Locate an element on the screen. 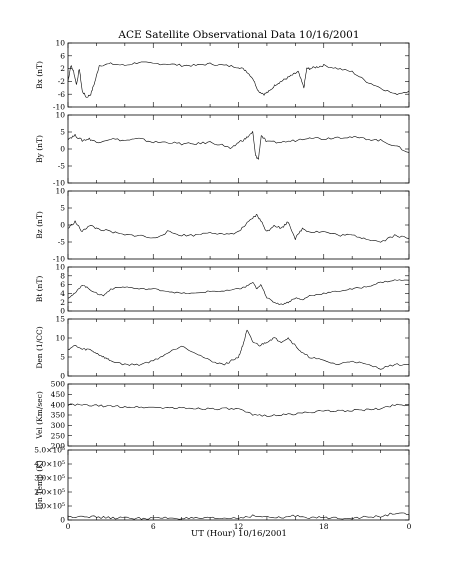  x-tick-label: 12 is located at coordinates (239, 526).